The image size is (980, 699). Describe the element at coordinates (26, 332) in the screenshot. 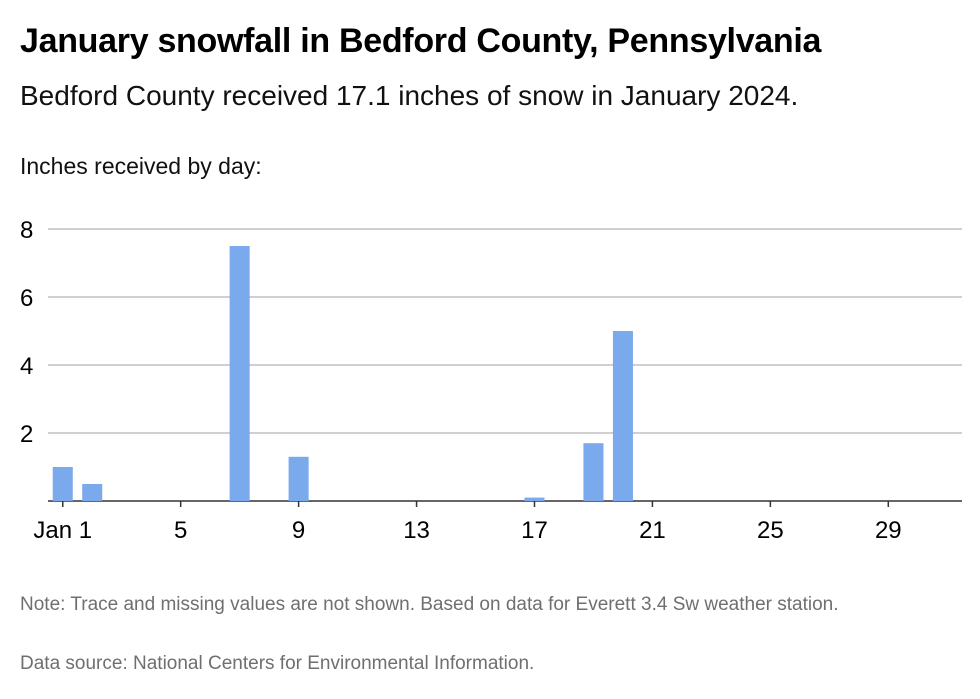

I see `y-ticks: 2 4 6 8` at that location.